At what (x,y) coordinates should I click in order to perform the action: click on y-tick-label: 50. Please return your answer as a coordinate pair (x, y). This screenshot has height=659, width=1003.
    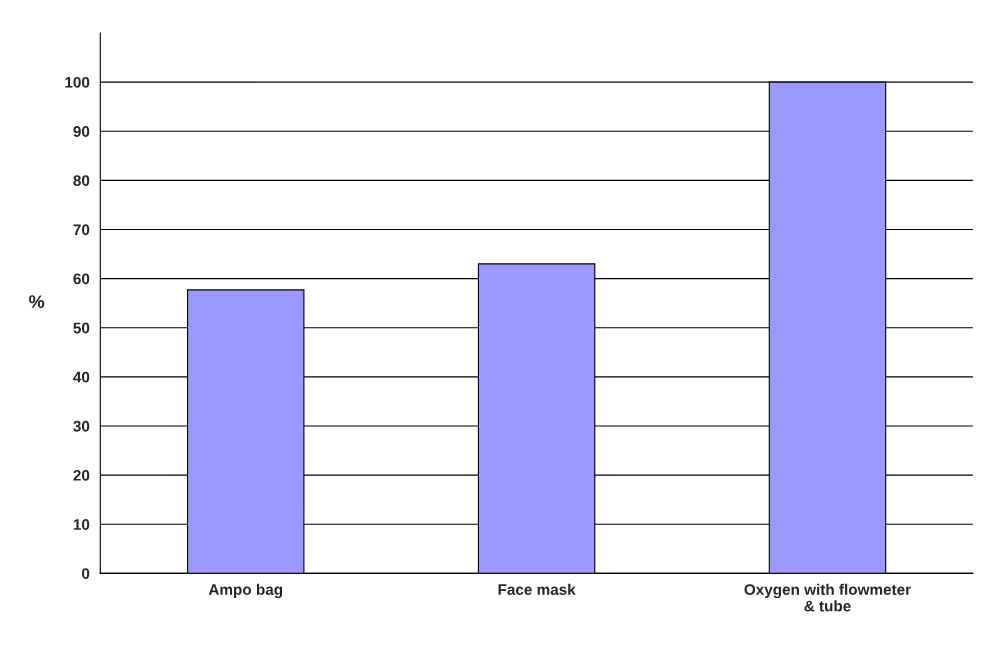
    Looking at the image, I should click on (81, 328).